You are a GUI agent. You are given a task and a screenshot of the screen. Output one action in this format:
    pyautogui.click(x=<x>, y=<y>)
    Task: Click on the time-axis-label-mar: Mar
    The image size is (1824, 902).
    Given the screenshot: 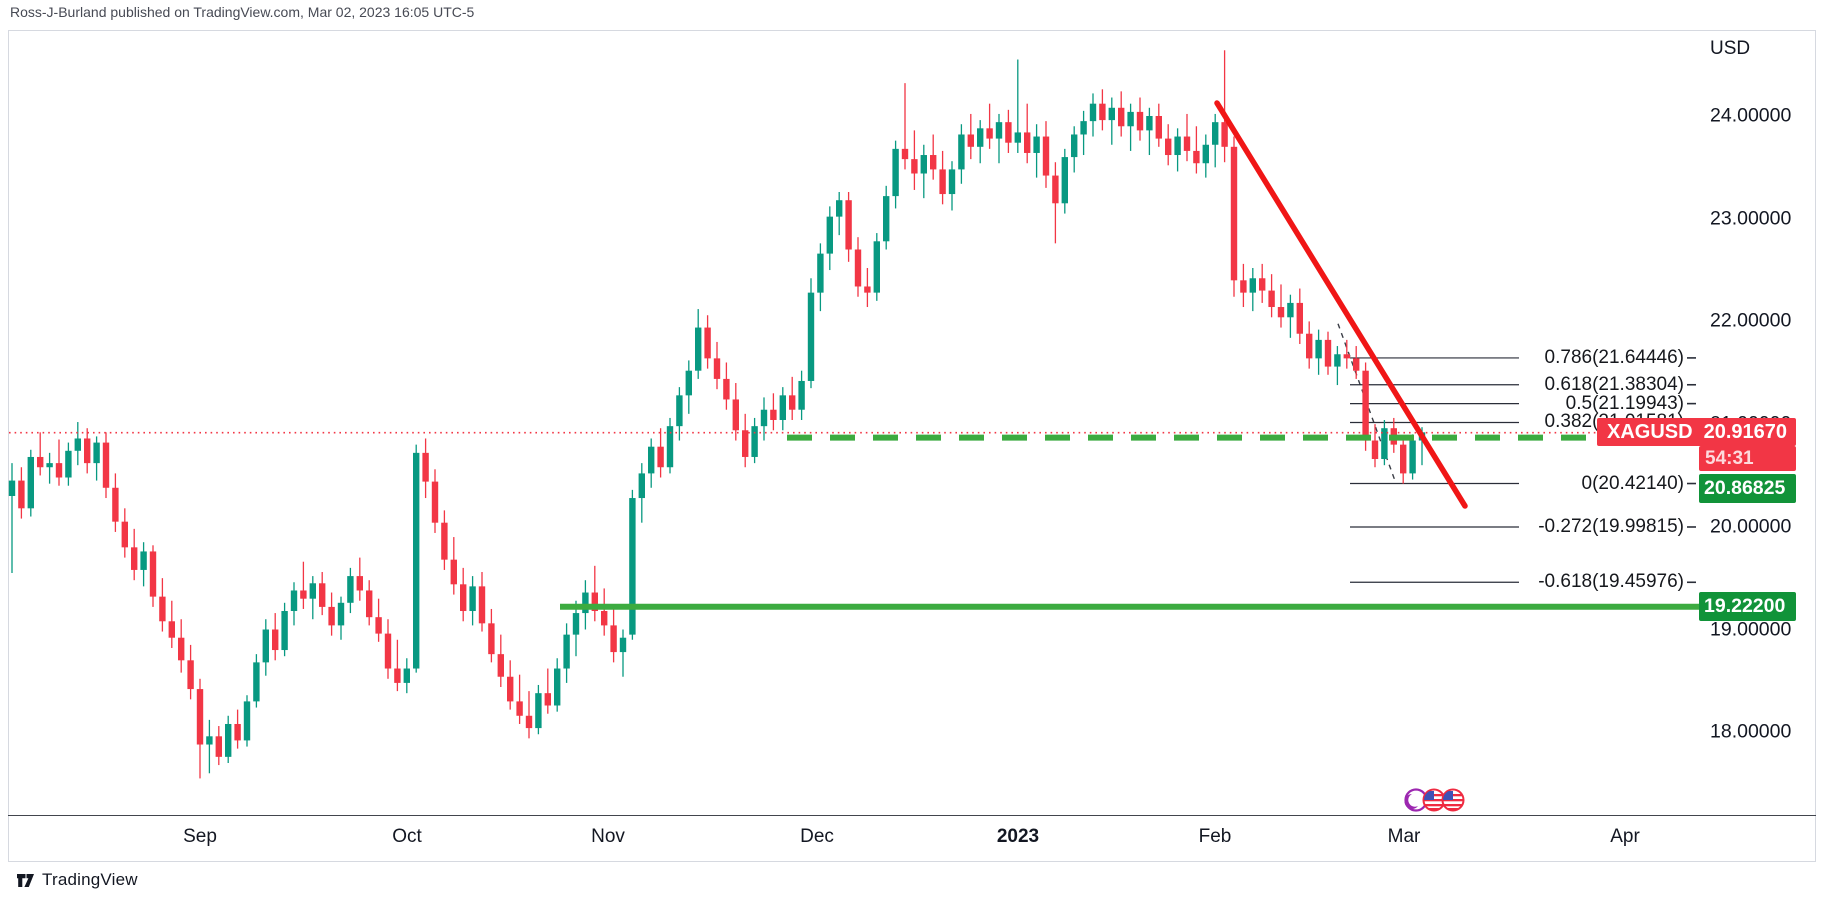 What is the action you would take?
    pyautogui.click(x=1404, y=836)
    